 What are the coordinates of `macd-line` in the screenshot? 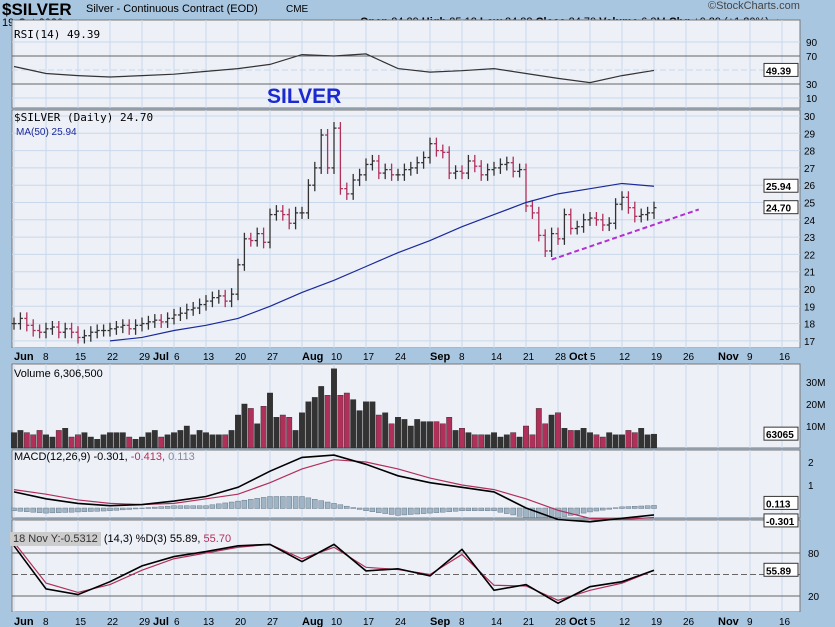 It's located at (334, 488).